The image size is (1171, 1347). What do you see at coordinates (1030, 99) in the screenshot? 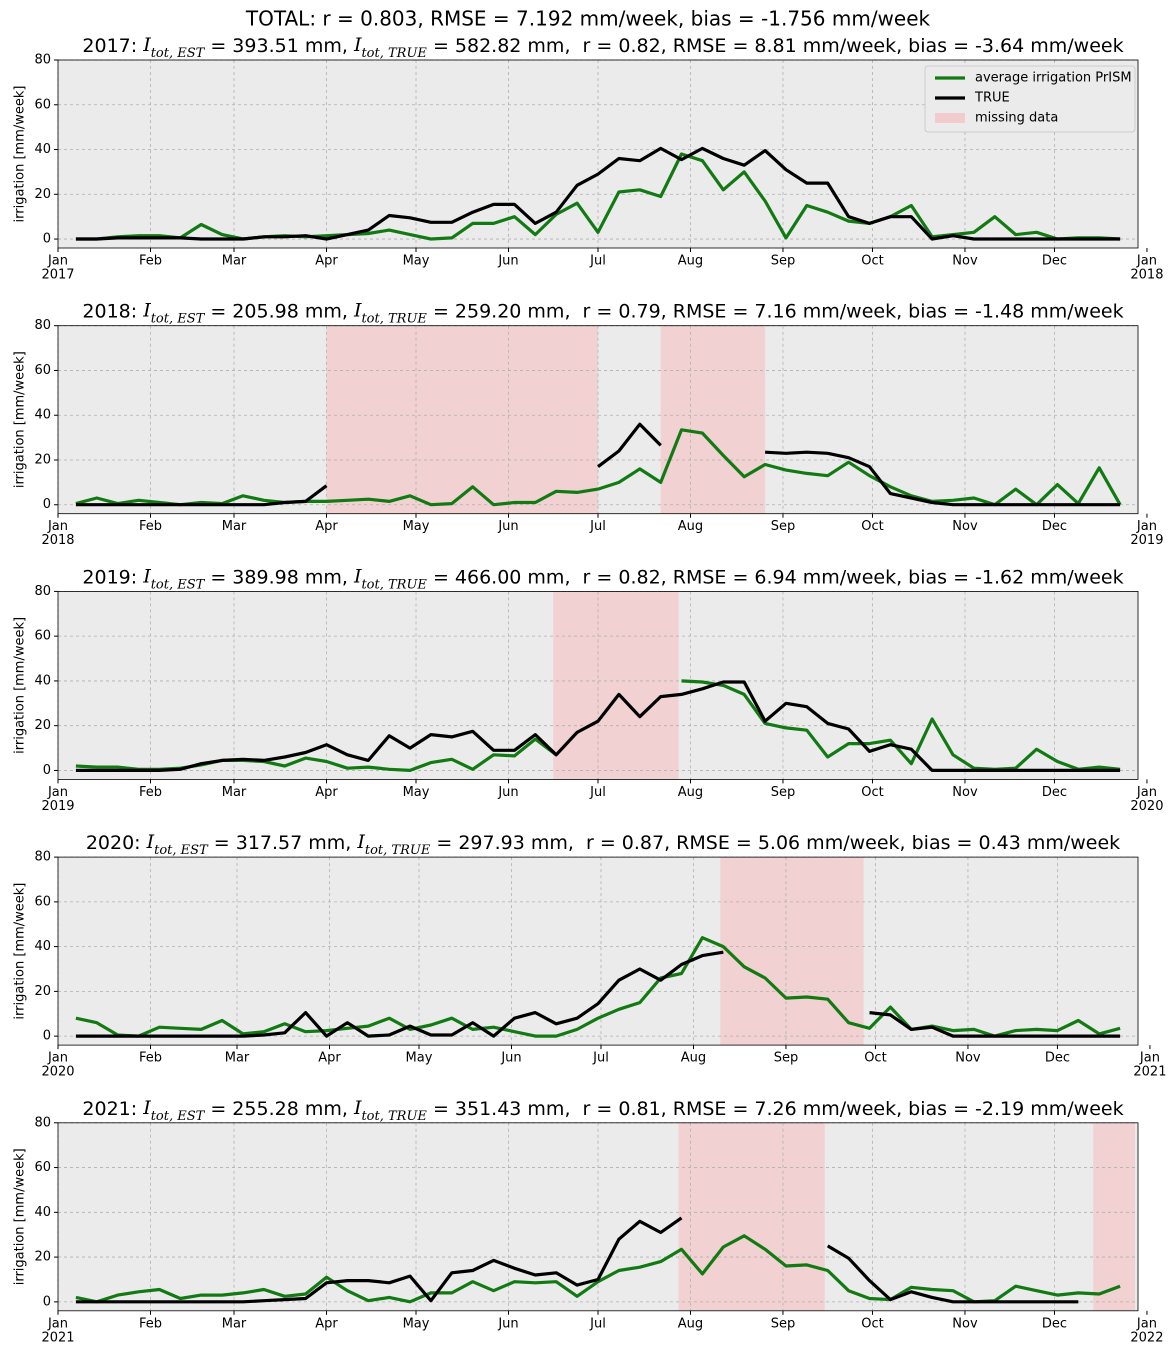
I see `legend-box` at bounding box center [1030, 99].